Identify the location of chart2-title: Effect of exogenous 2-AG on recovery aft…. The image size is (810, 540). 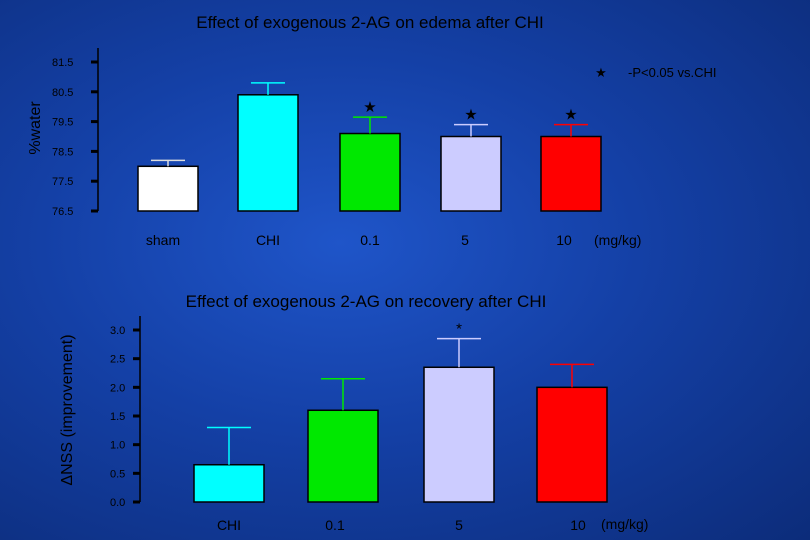
(366, 301).